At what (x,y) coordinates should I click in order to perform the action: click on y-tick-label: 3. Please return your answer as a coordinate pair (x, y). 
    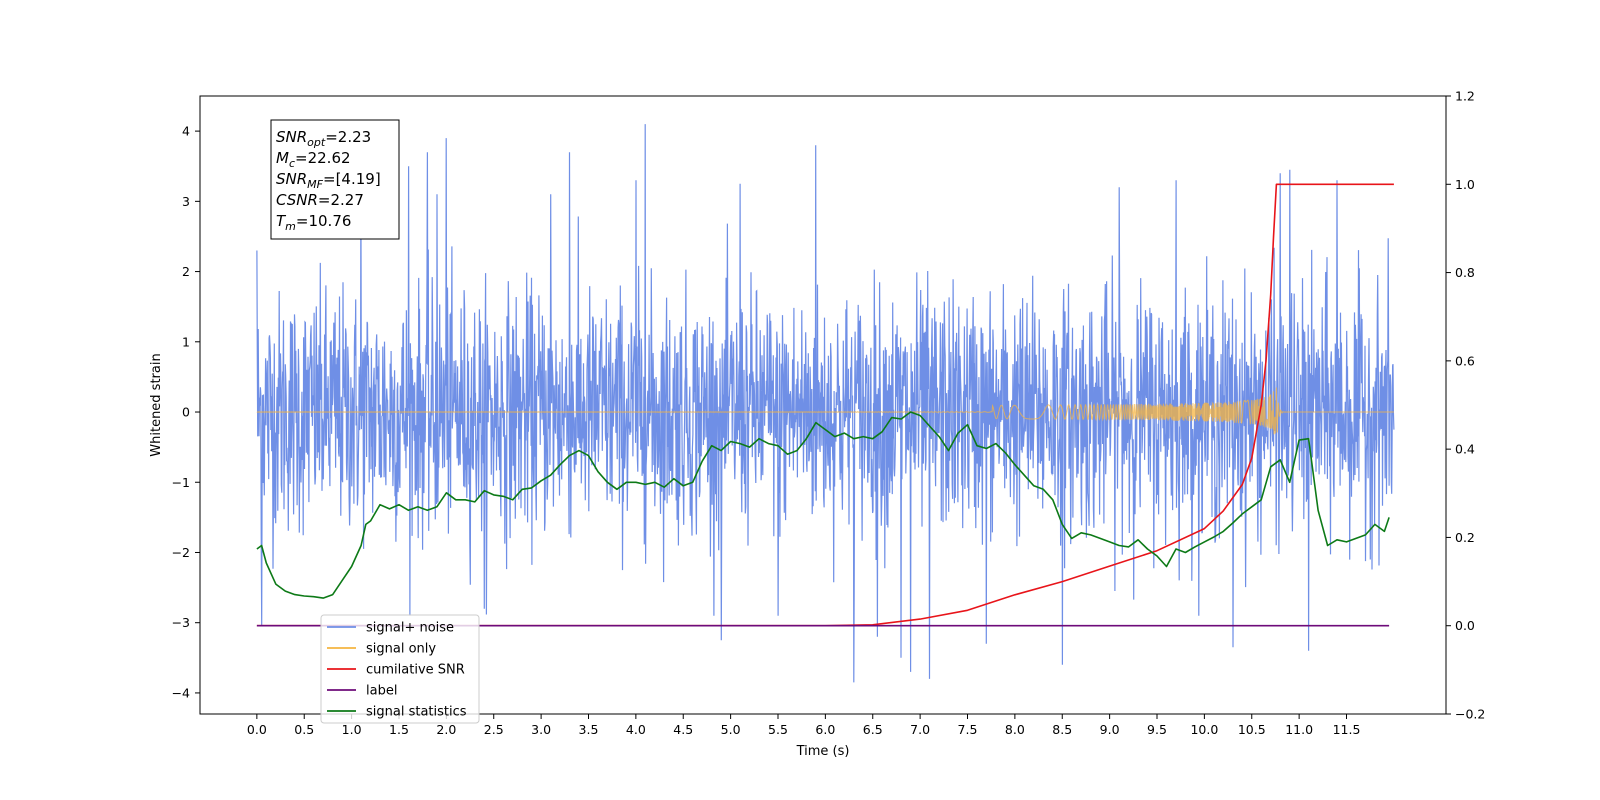
    Looking at the image, I should click on (186, 201).